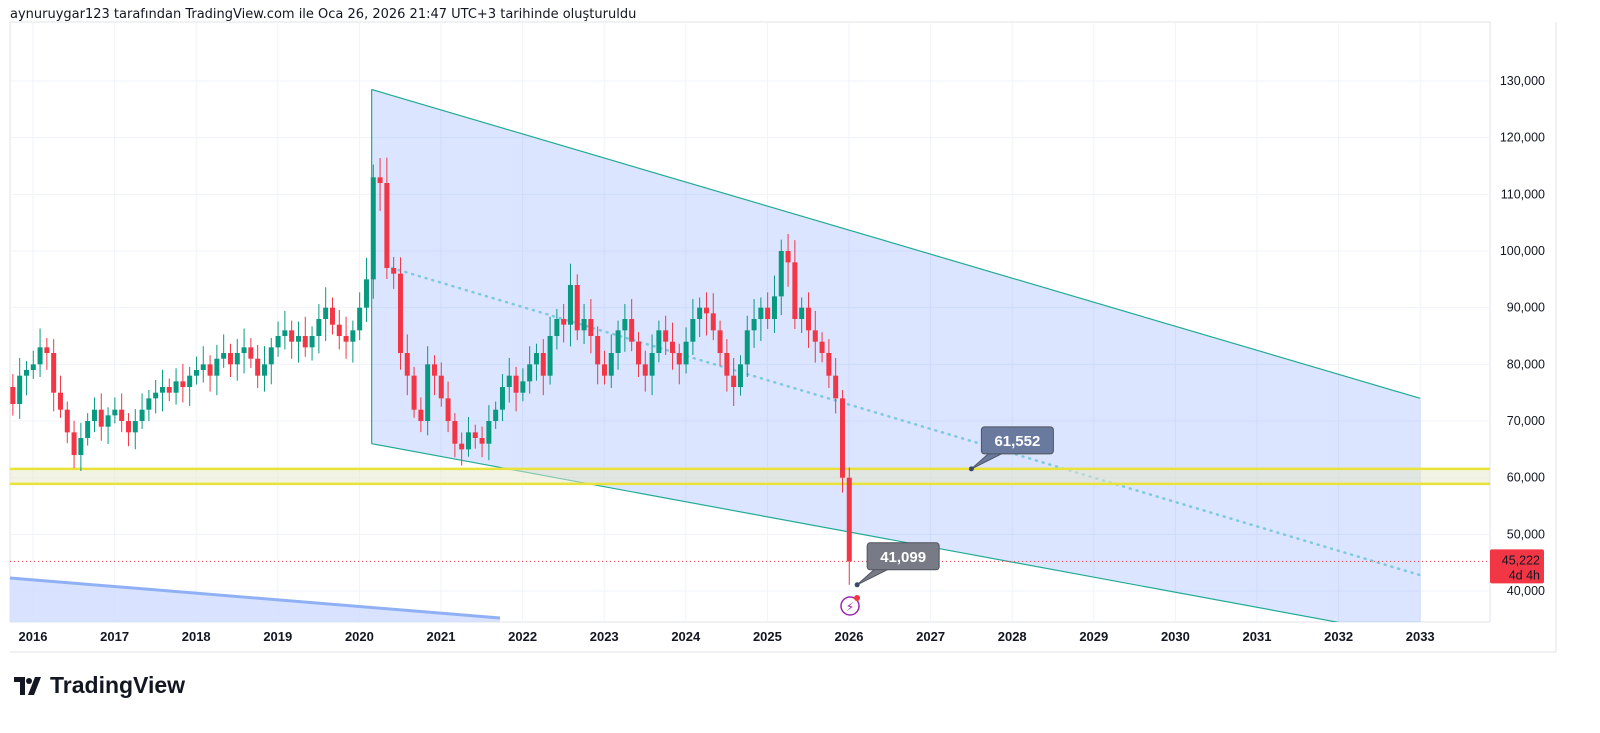  Describe the element at coordinates (27, 685) in the screenshot. I see `tradingview-logo-icon` at that location.